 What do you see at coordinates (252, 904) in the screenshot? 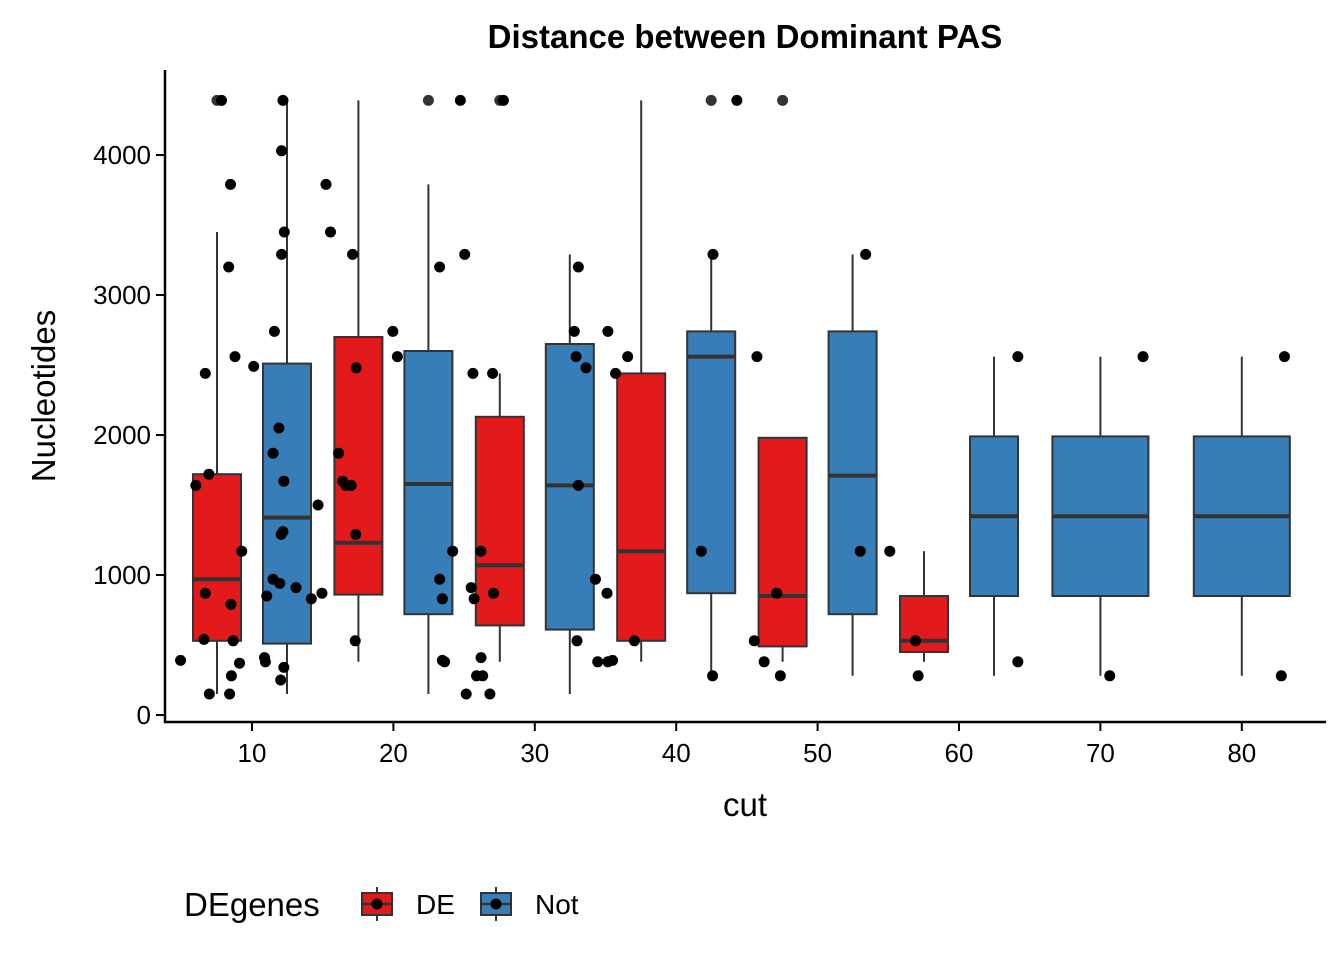
I see `legend-title: DEgenes` at bounding box center [252, 904].